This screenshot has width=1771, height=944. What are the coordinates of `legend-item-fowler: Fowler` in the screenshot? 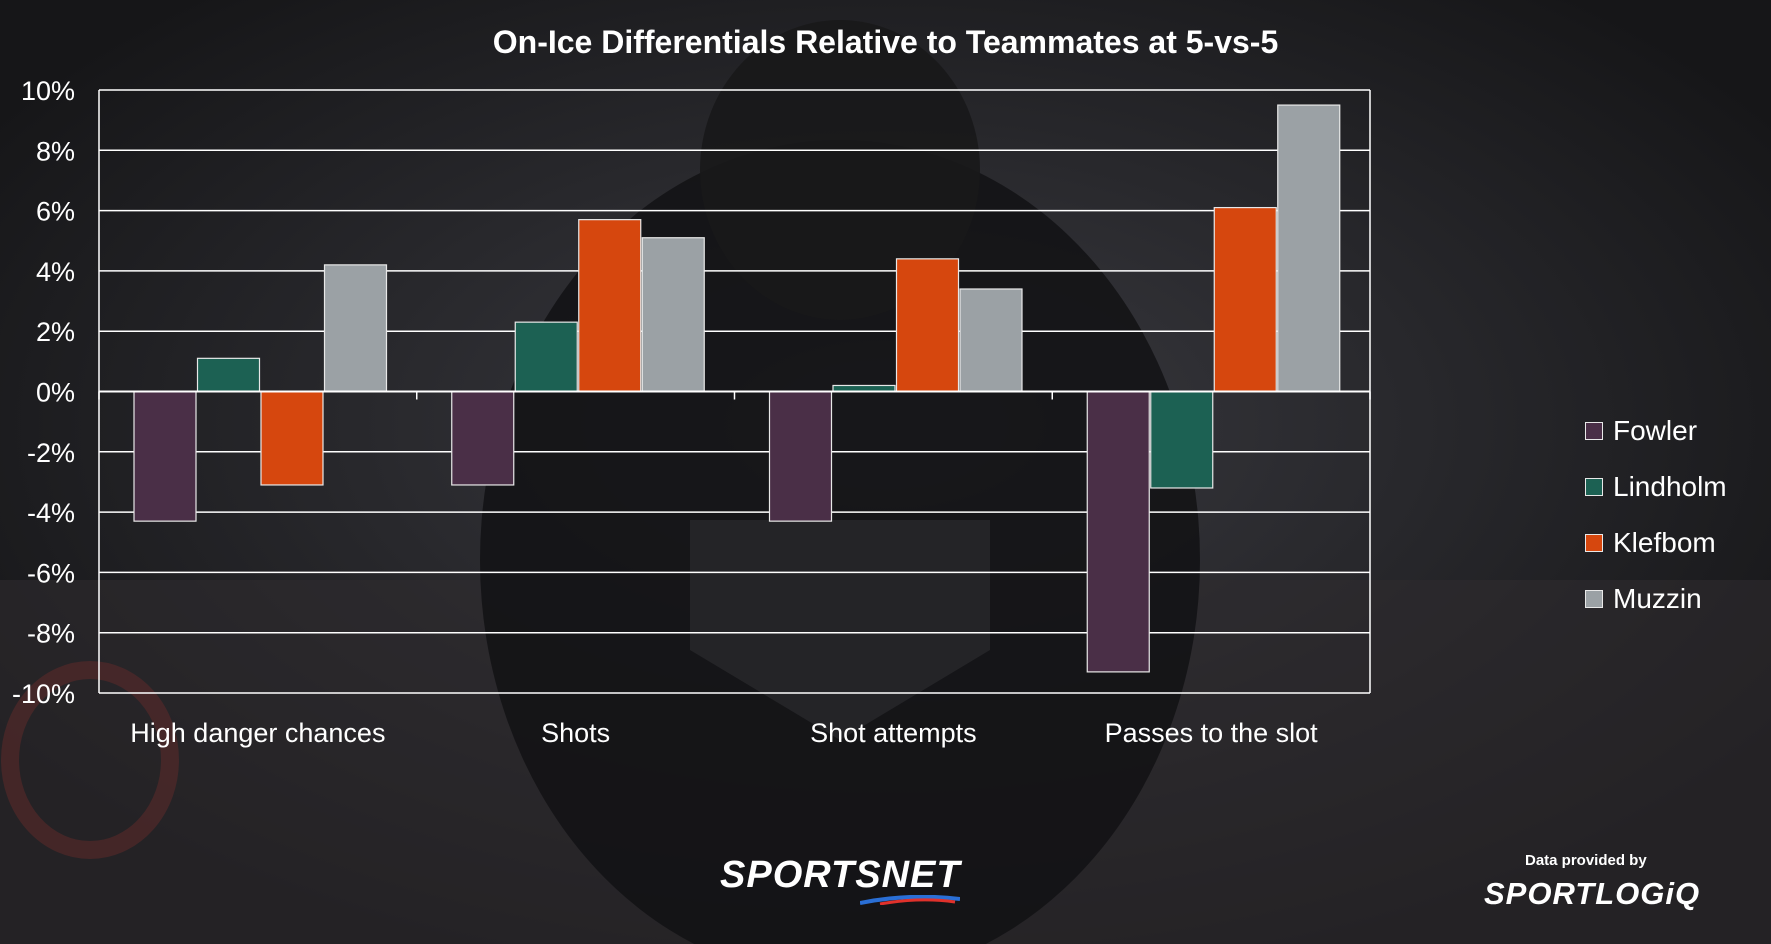 It's located at (1656, 431).